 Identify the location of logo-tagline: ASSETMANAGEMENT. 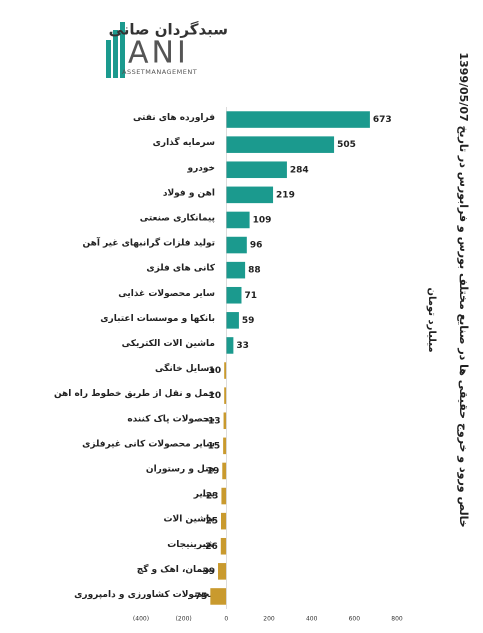
(159, 72).